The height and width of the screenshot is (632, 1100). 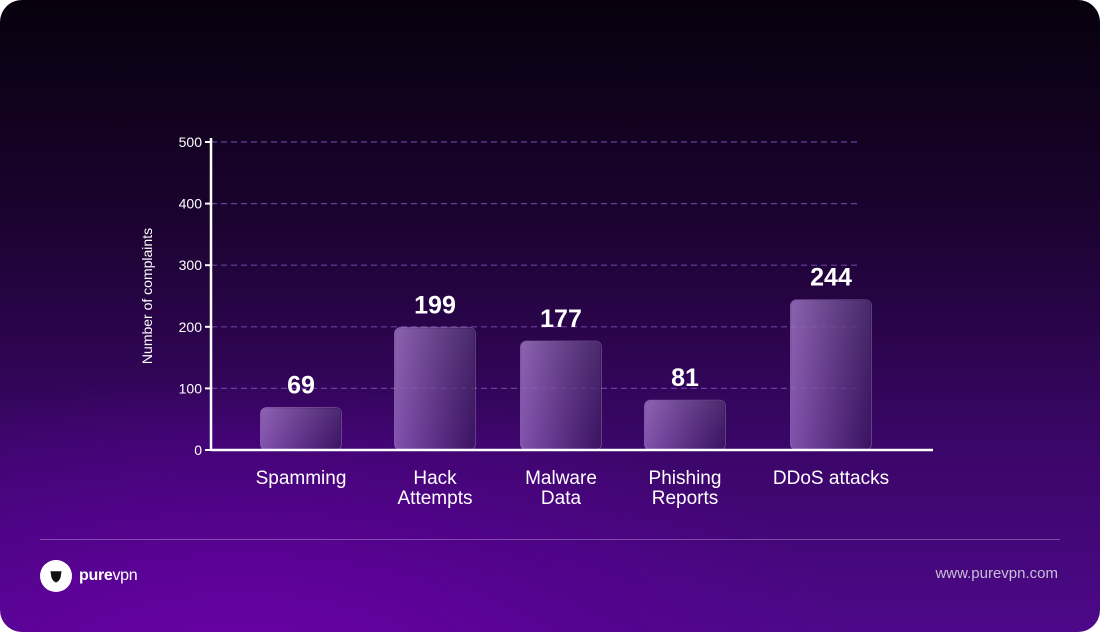 What do you see at coordinates (435, 498) in the screenshot?
I see `x-tick-label: Attempts` at bounding box center [435, 498].